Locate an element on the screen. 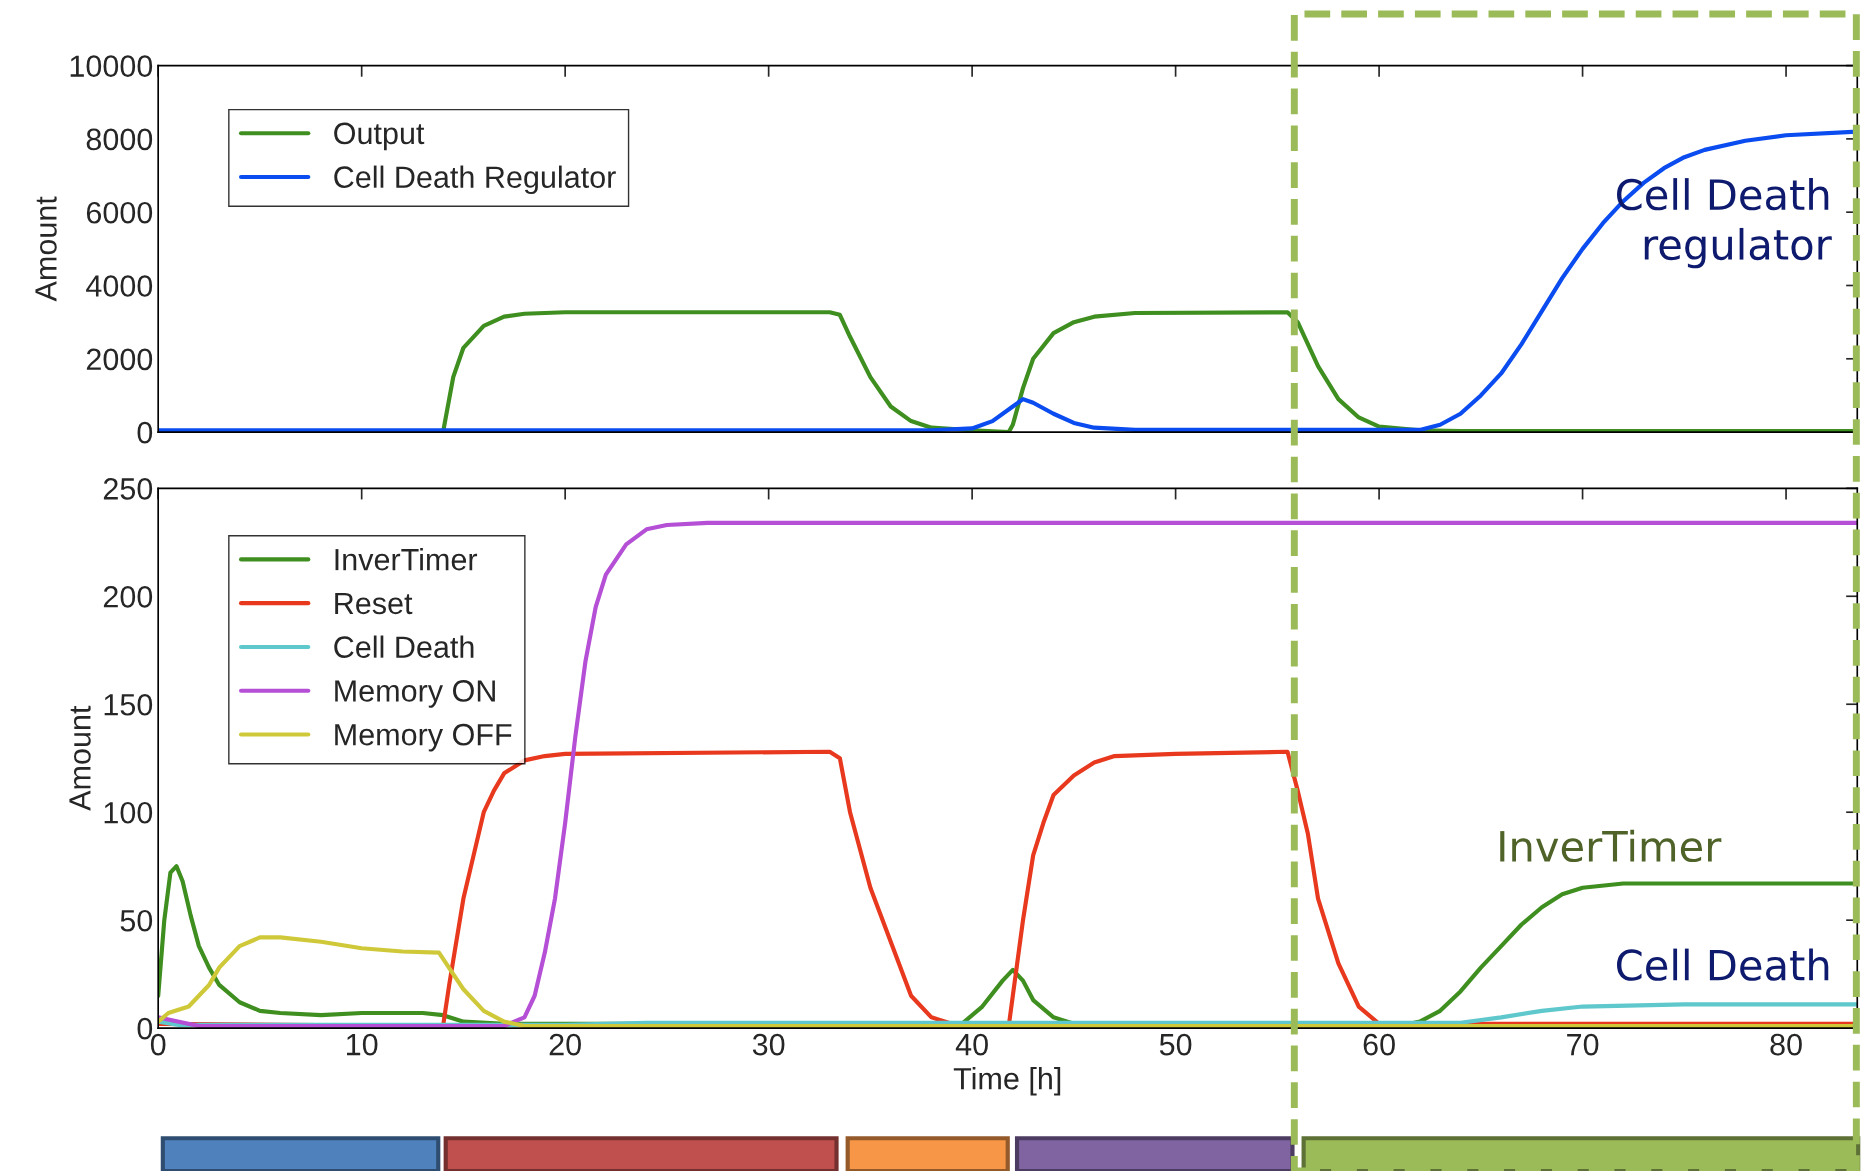  legend-label: Memory OFF is located at coordinates (423, 737).